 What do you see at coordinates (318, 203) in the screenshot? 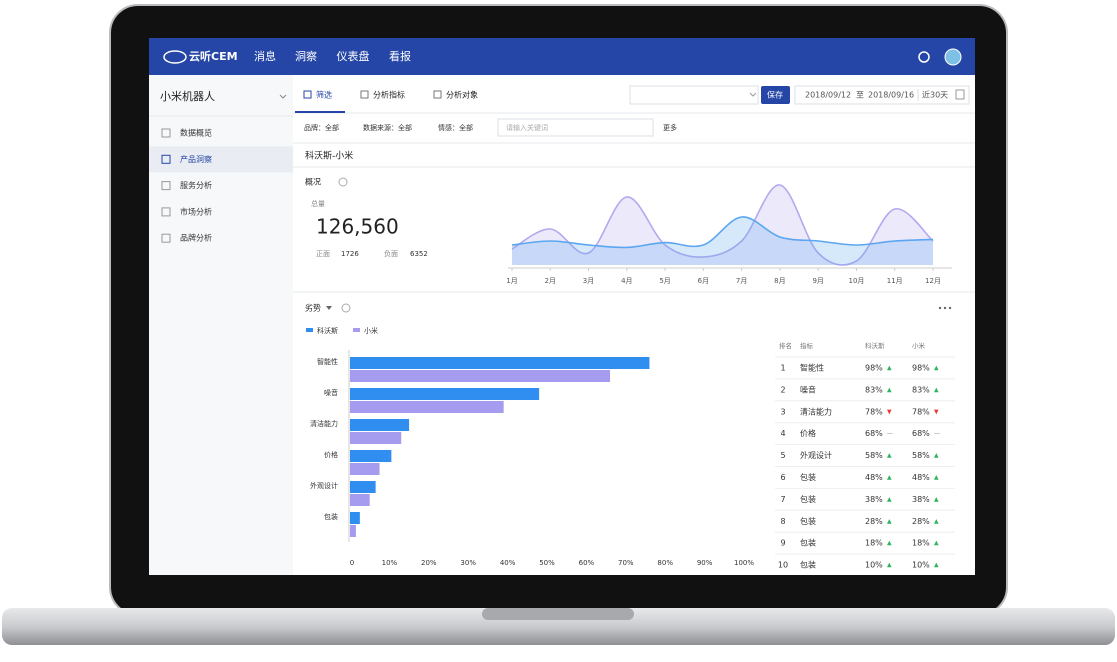
I see `total-label: 总量` at bounding box center [318, 203].